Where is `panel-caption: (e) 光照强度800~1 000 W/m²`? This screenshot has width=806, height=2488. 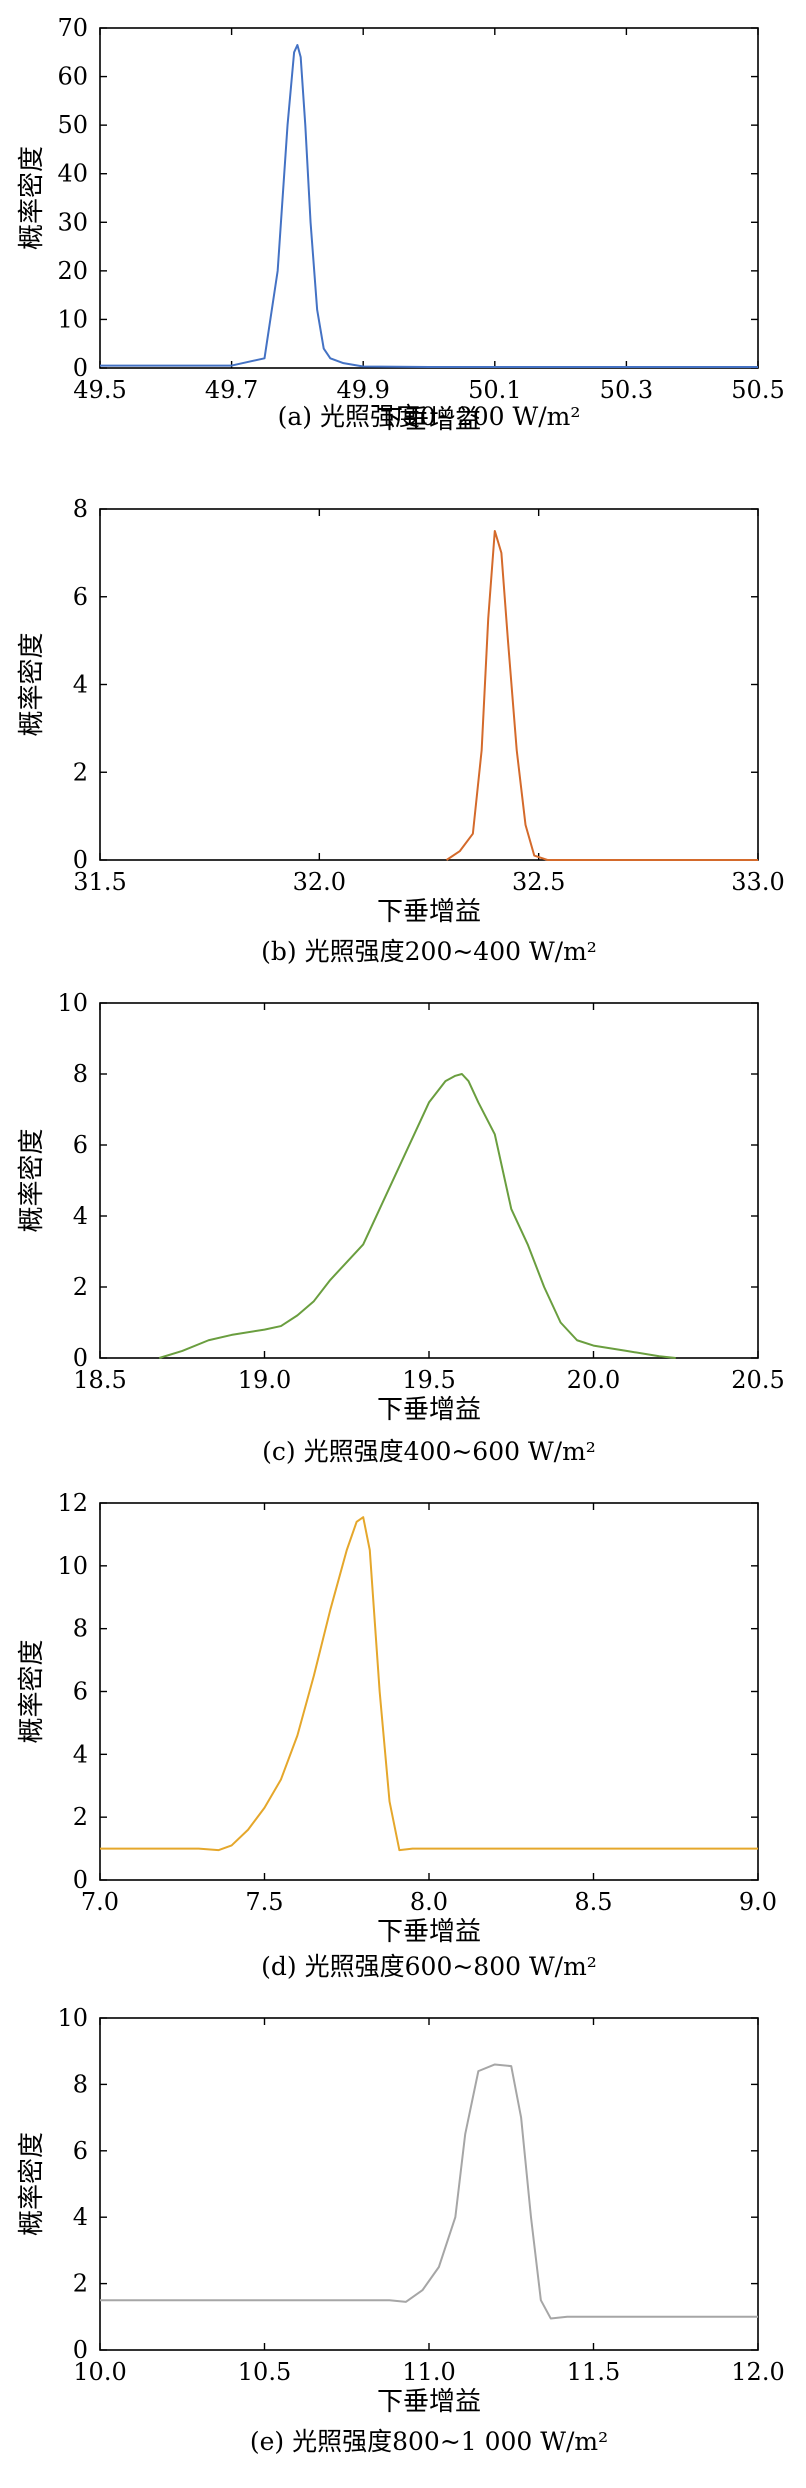 panel-caption: (e) 光照强度800~1 000 W/m² is located at coordinates (429, 2441).